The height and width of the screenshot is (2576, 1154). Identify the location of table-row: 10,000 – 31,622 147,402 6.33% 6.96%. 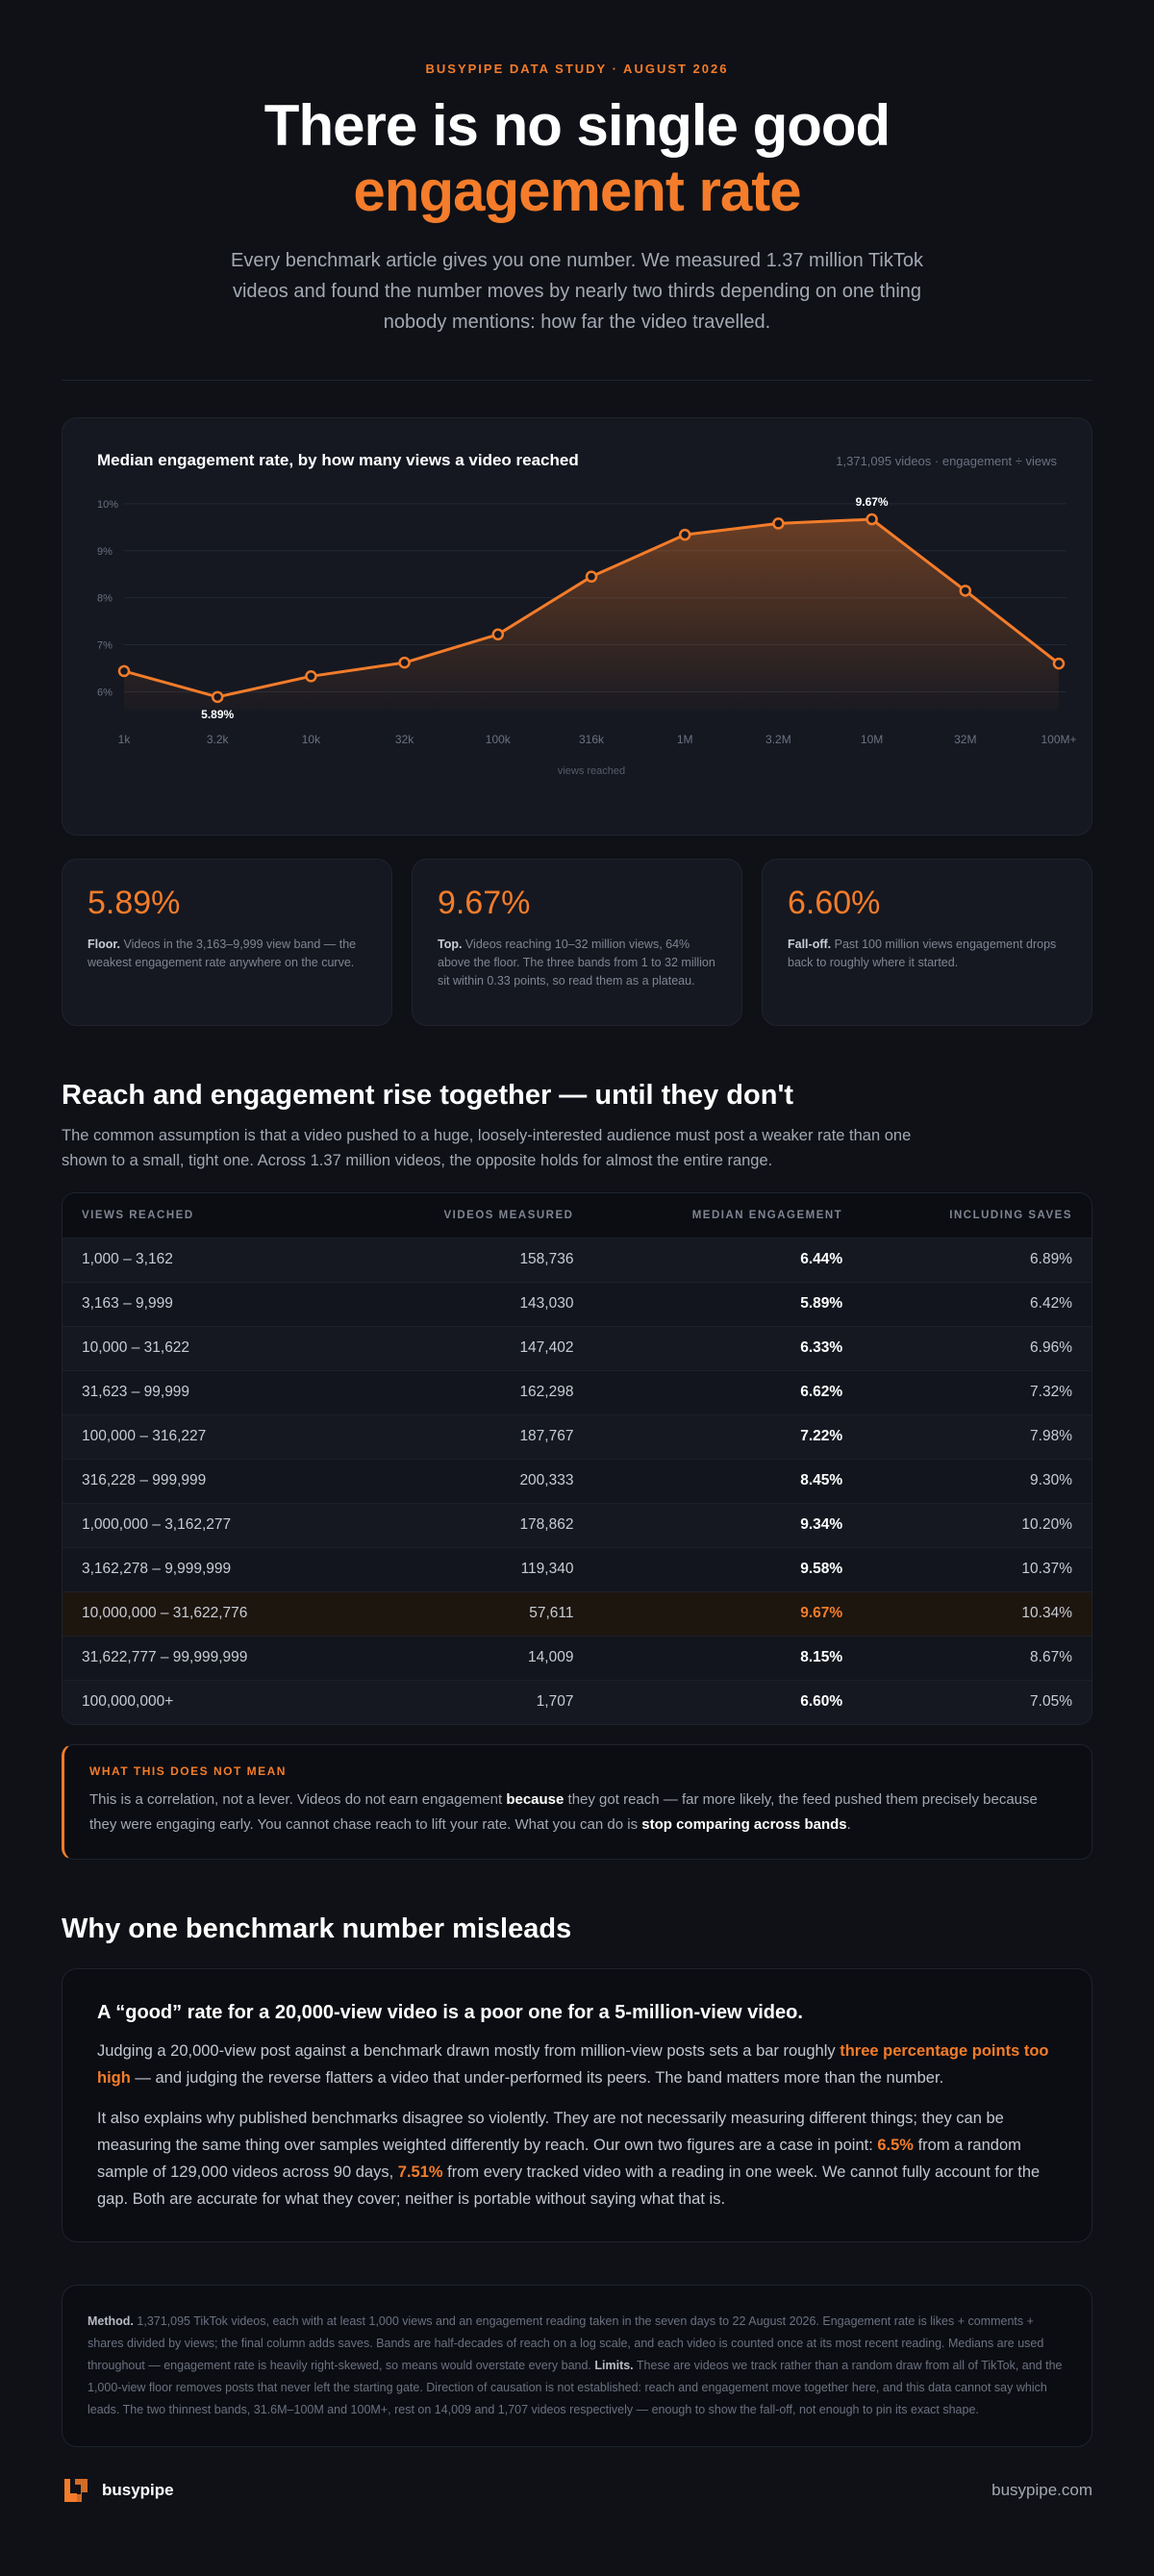
(577, 1347).